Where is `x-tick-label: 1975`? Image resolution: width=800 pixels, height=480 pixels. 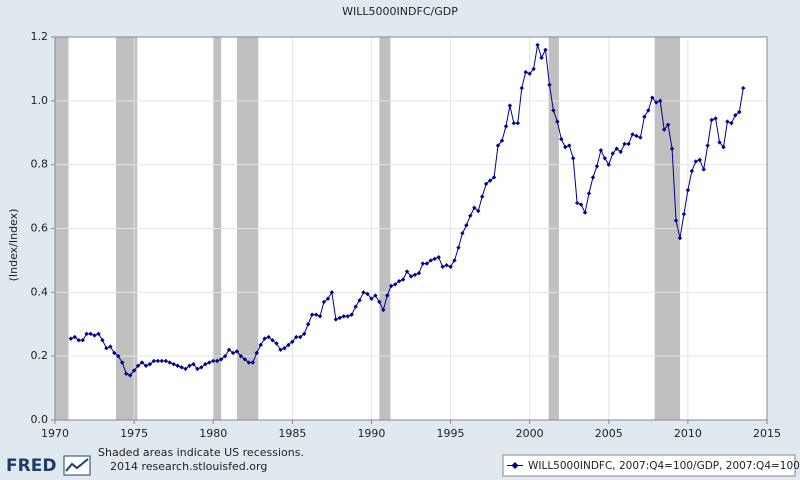
x-tick-label: 1975 is located at coordinates (134, 433).